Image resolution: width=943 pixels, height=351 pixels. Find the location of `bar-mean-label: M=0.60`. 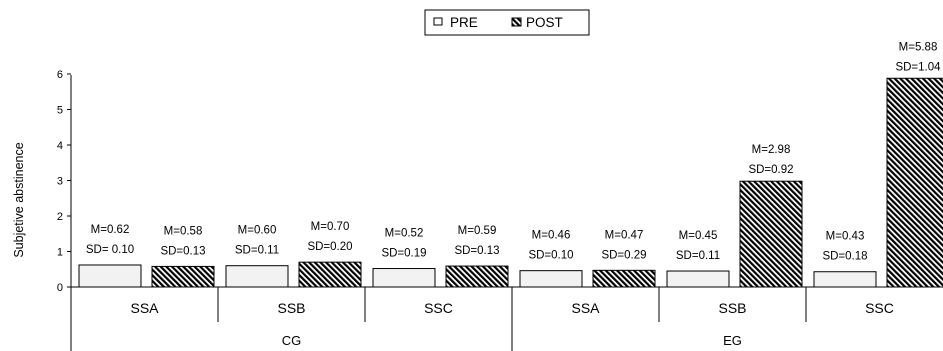

bar-mean-label: M=0.60 is located at coordinates (257, 231).